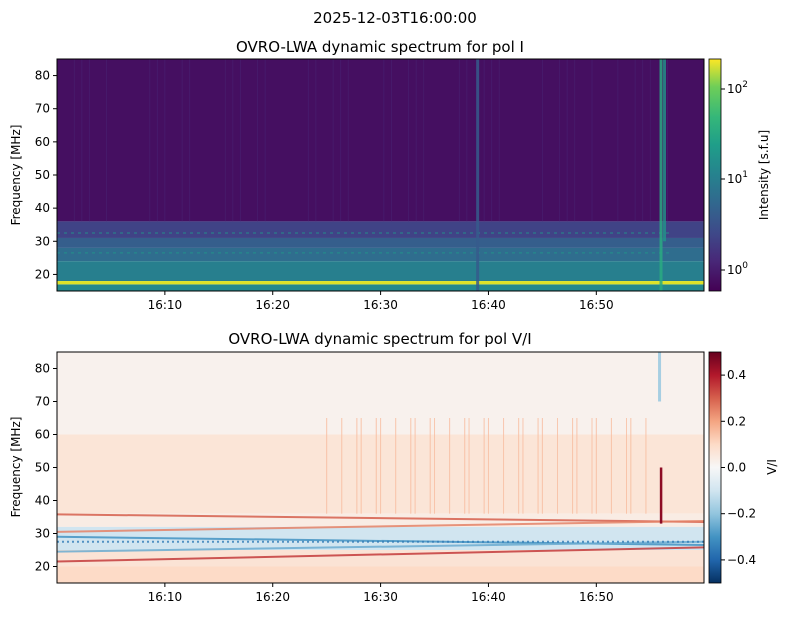  What do you see at coordinates (736, 421) in the screenshot?
I see `colorbar-tick-label: 0.2` at bounding box center [736, 421].